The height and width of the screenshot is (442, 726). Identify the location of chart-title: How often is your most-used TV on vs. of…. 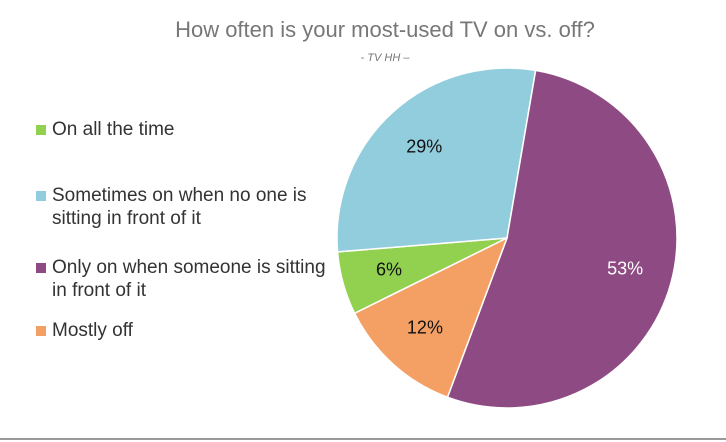
(385, 29).